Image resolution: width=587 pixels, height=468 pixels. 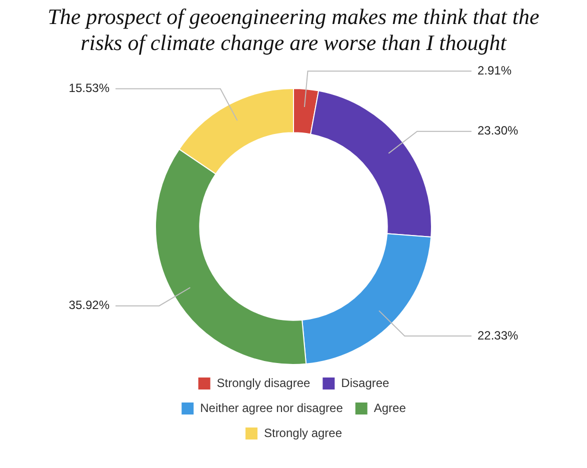 I want to click on legend-label: Agree, so click(x=390, y=407).